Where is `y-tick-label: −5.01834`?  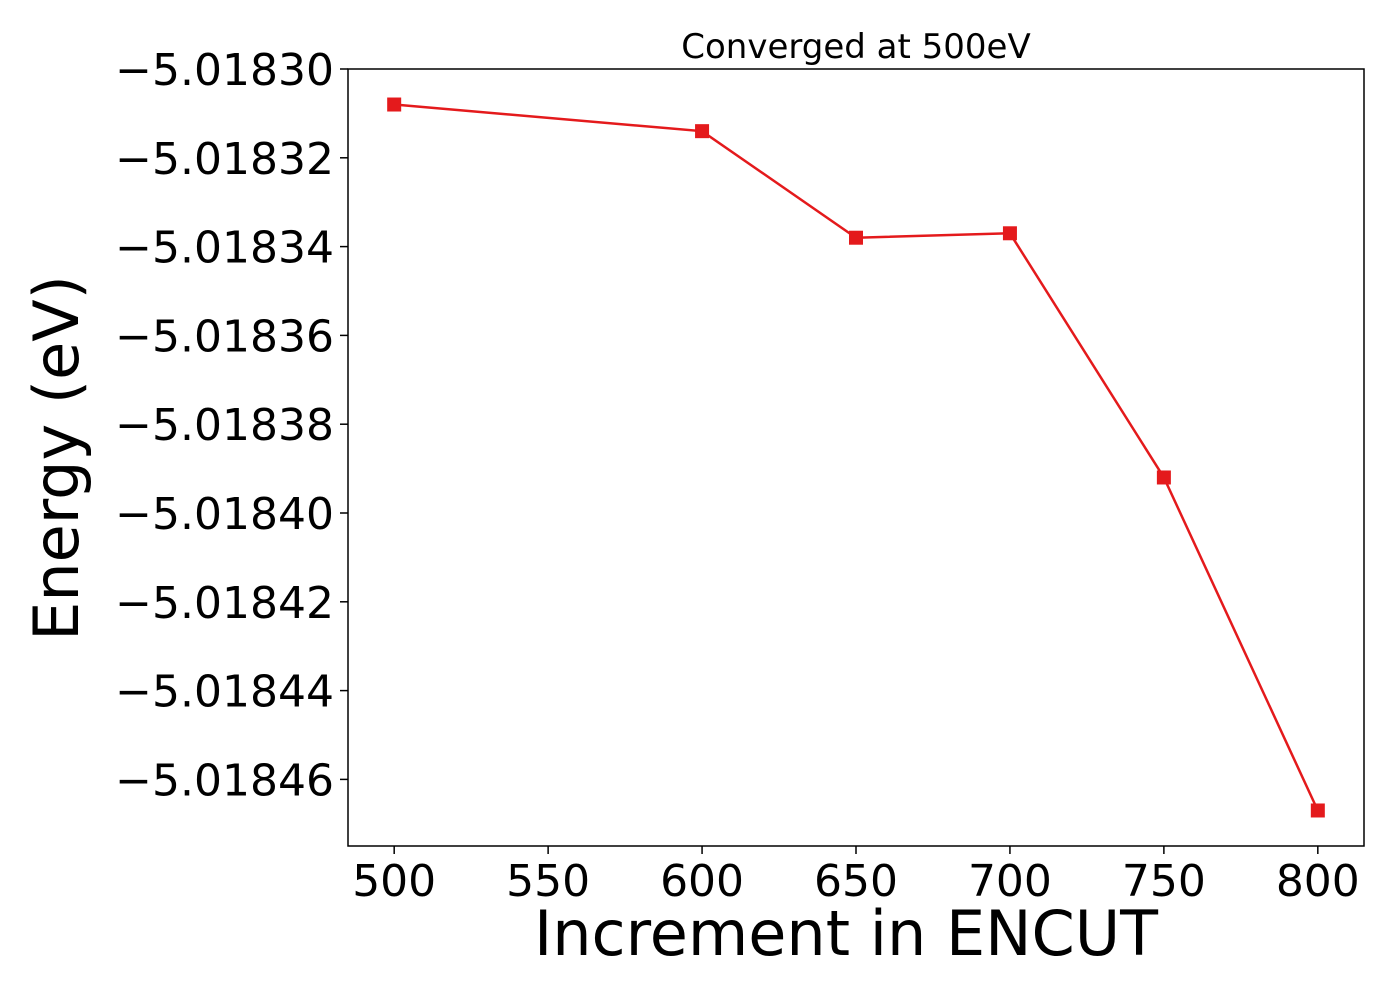
y-tick-label: −5.01834 is located at coordinates (224, 248).